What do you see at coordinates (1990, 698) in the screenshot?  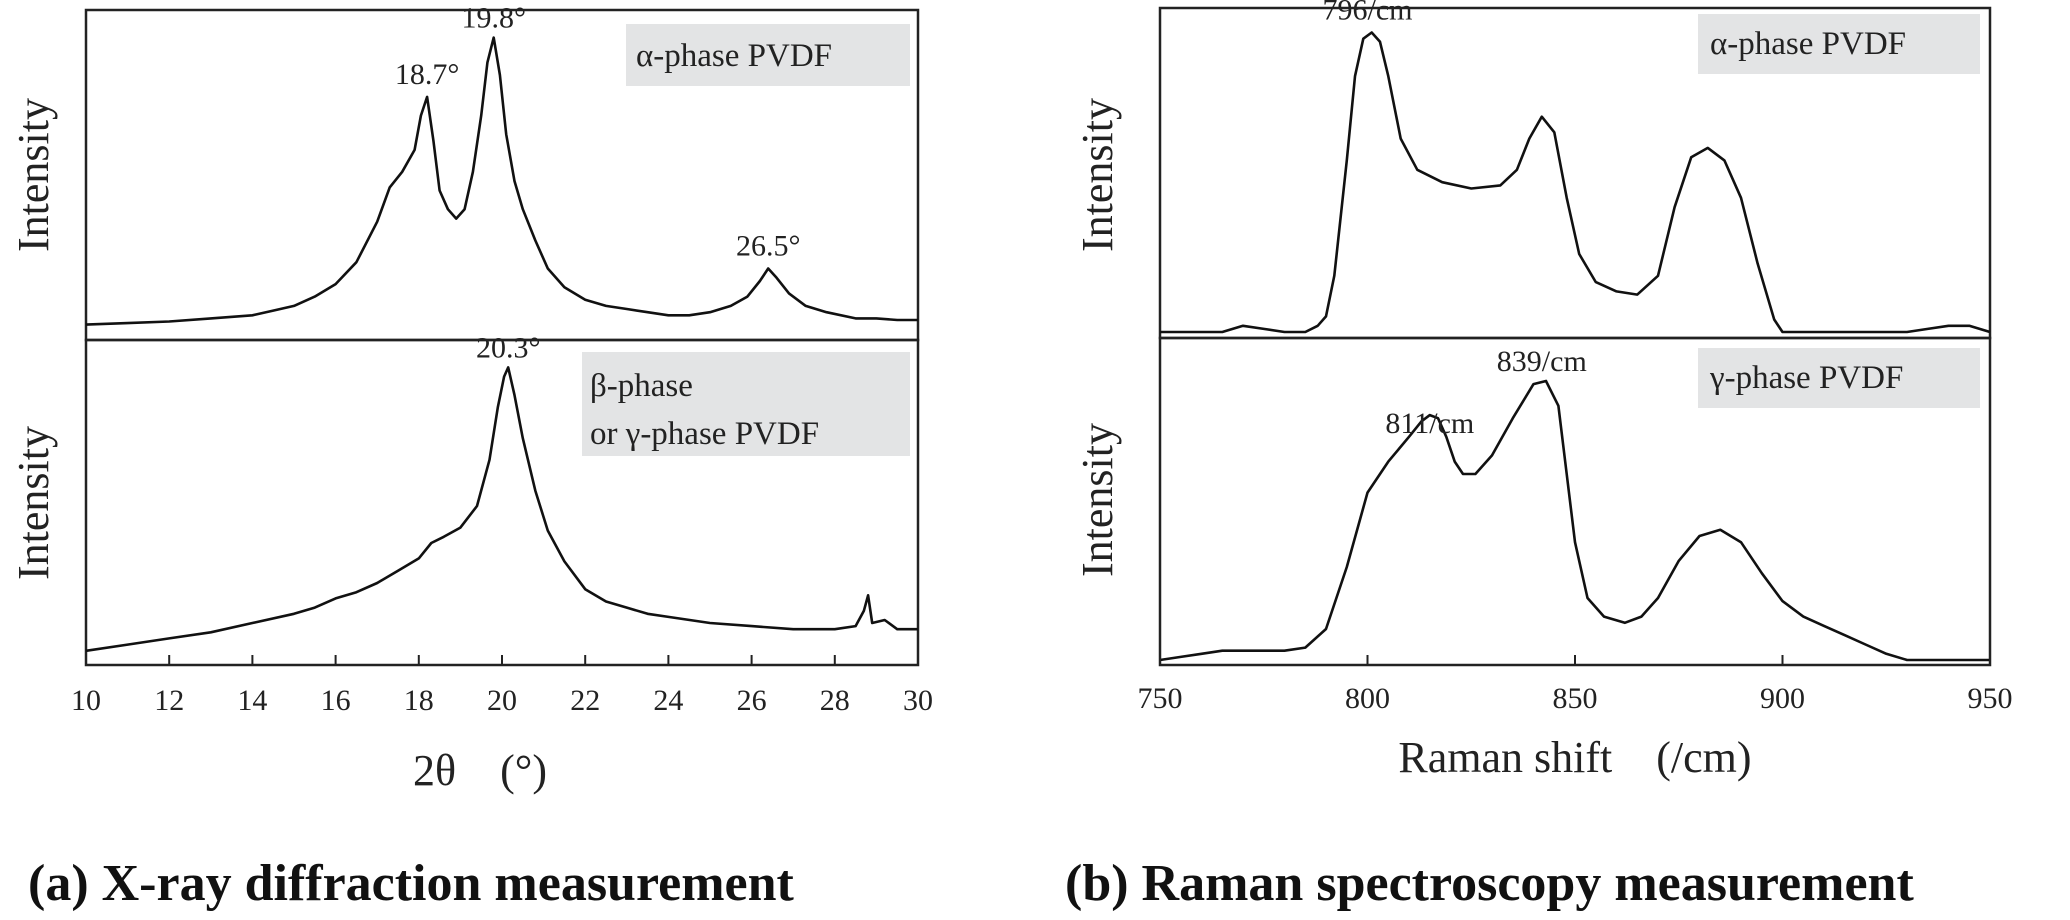 I see `raman-x-tick-label: 950` at bounding box center [1990, 698].